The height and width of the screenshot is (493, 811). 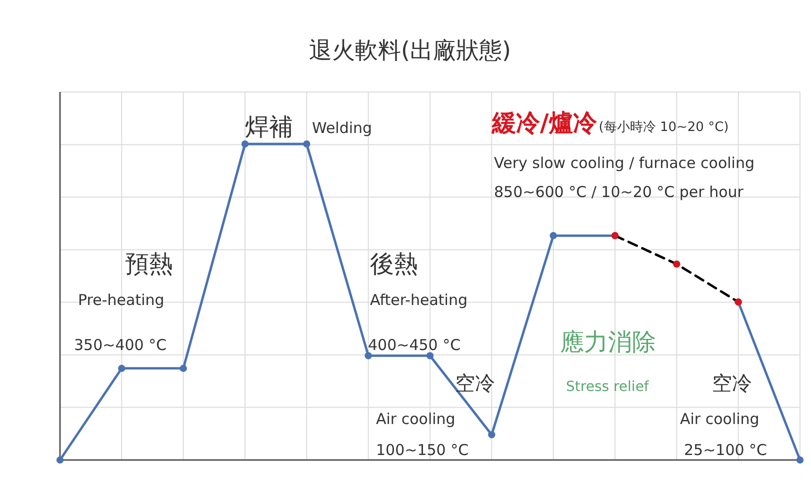 I want to click on text: 緩冷/爐冷, so click(x=544, y=123).